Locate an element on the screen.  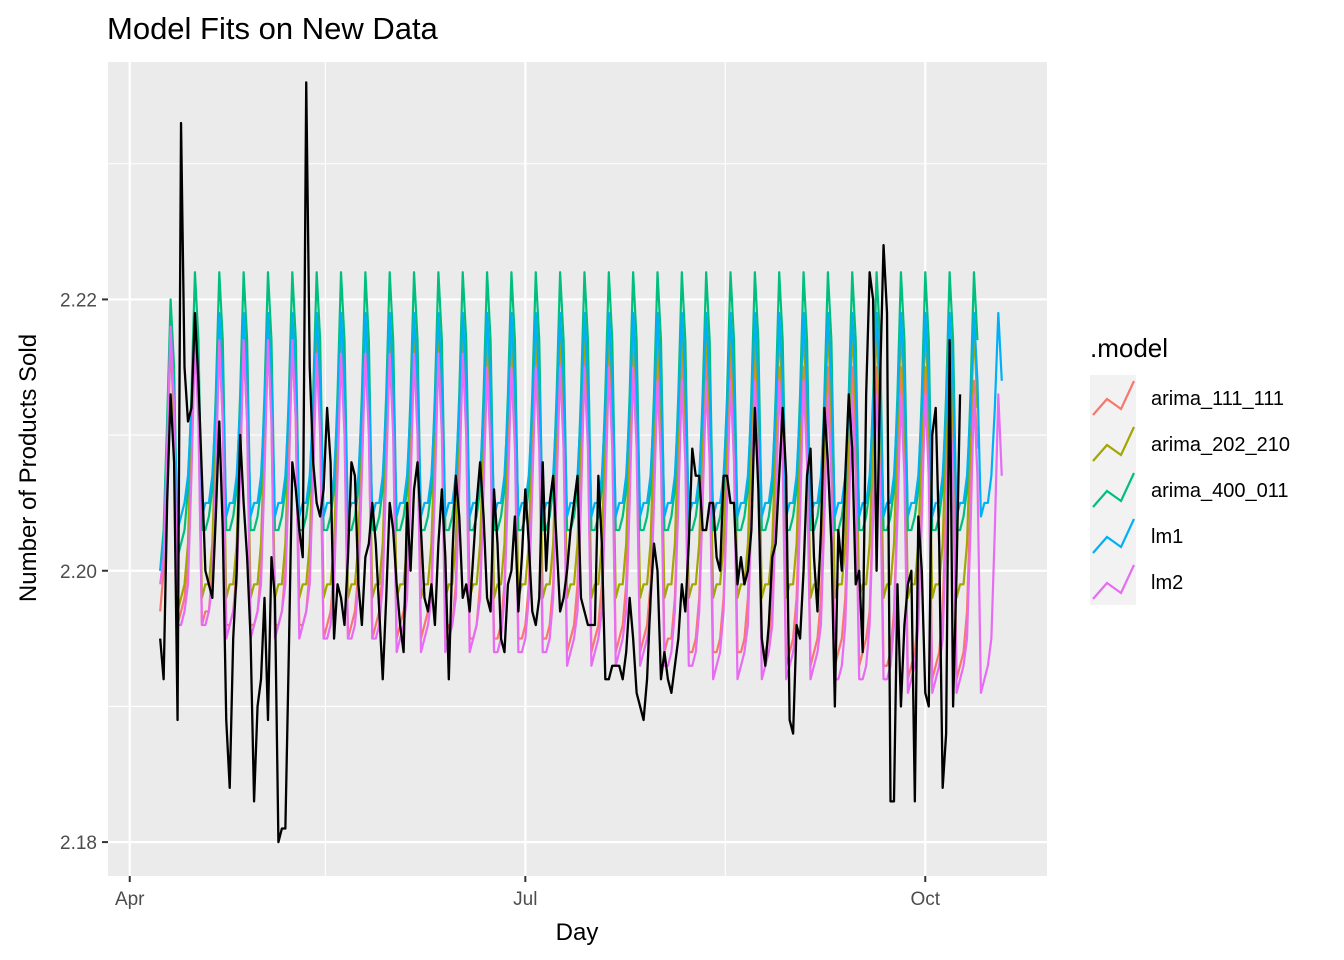
legend-label: lm2 is located at coordinates (1167, 583).